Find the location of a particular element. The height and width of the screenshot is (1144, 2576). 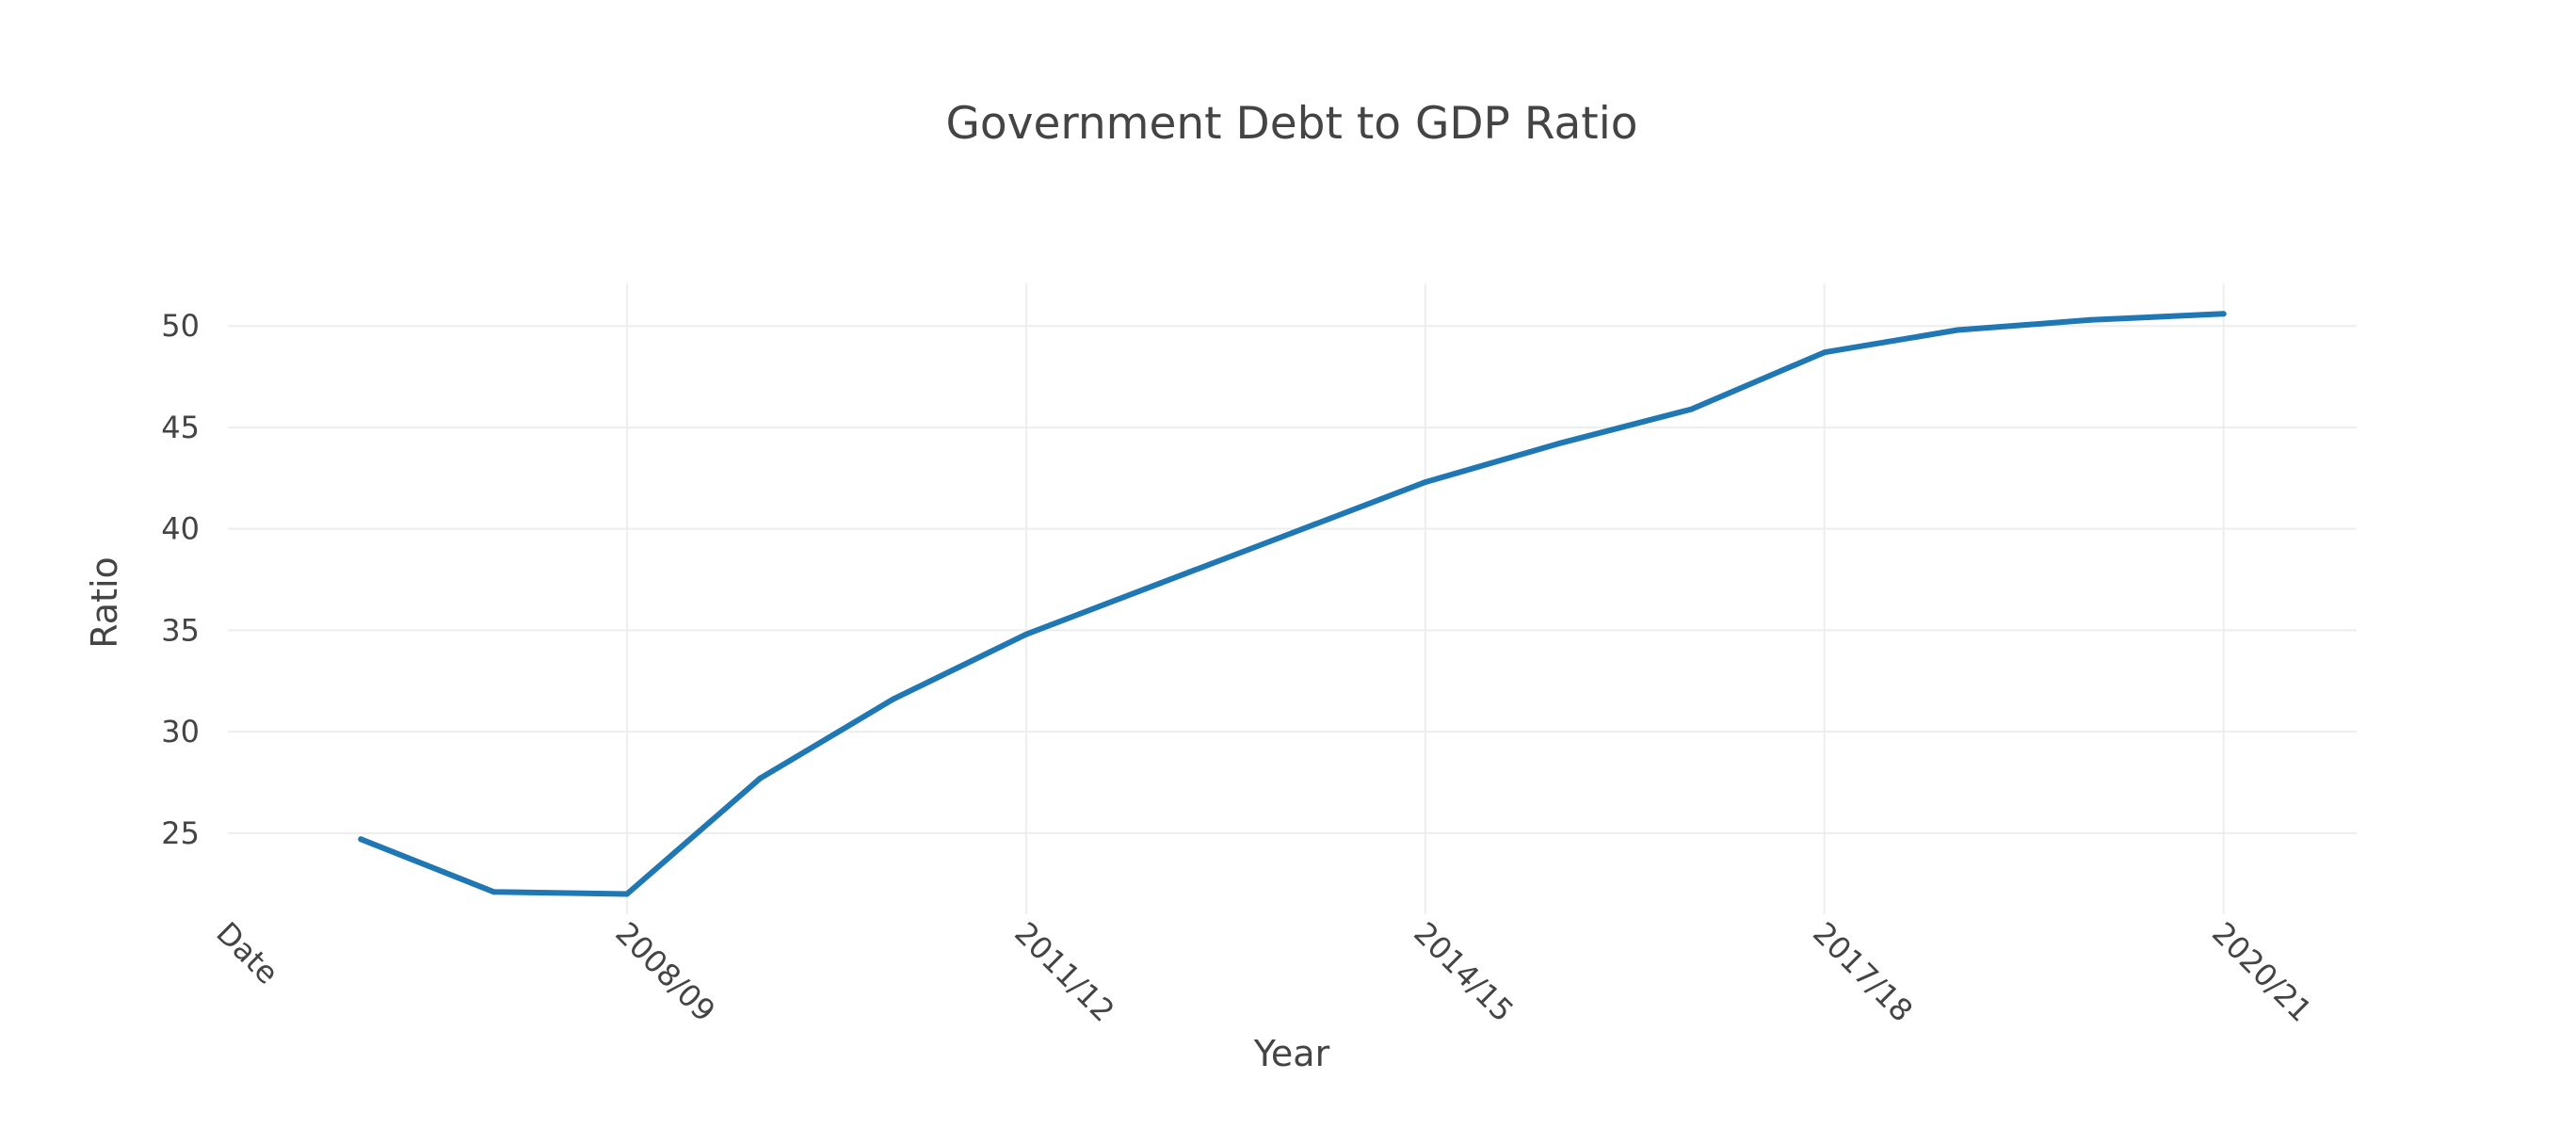

x-tick-label: 2014/15 is located at coordinates (1464, 972).